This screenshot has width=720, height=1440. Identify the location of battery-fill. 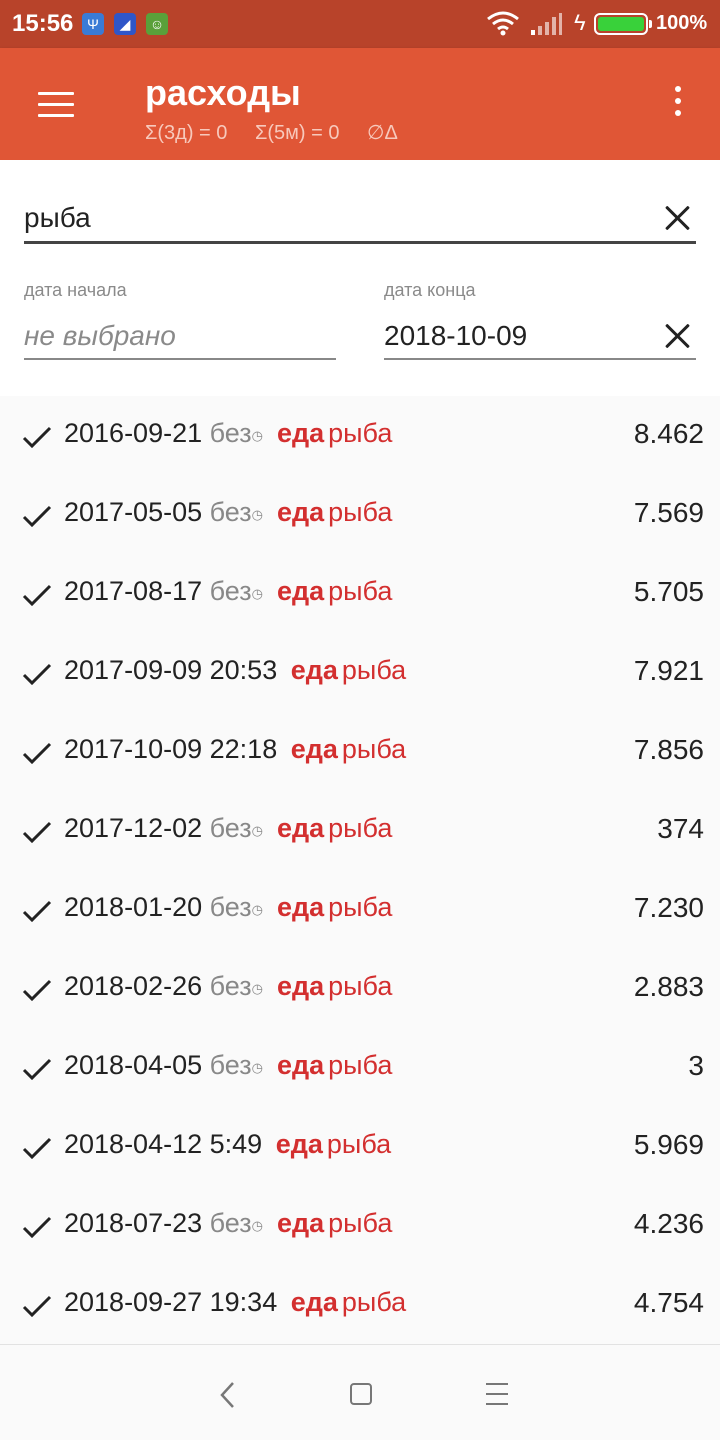
(621, 24).